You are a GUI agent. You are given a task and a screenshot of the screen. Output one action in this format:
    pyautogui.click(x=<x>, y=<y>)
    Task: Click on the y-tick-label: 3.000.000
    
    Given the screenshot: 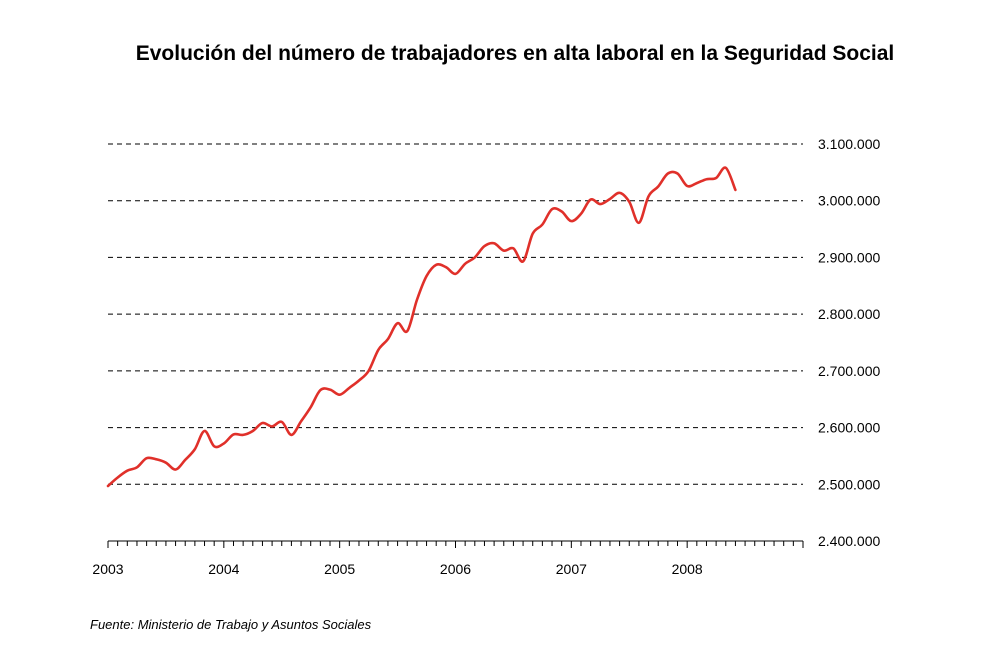 What is the action you would take?
    pyautogui.click(x=849, y=201)
    